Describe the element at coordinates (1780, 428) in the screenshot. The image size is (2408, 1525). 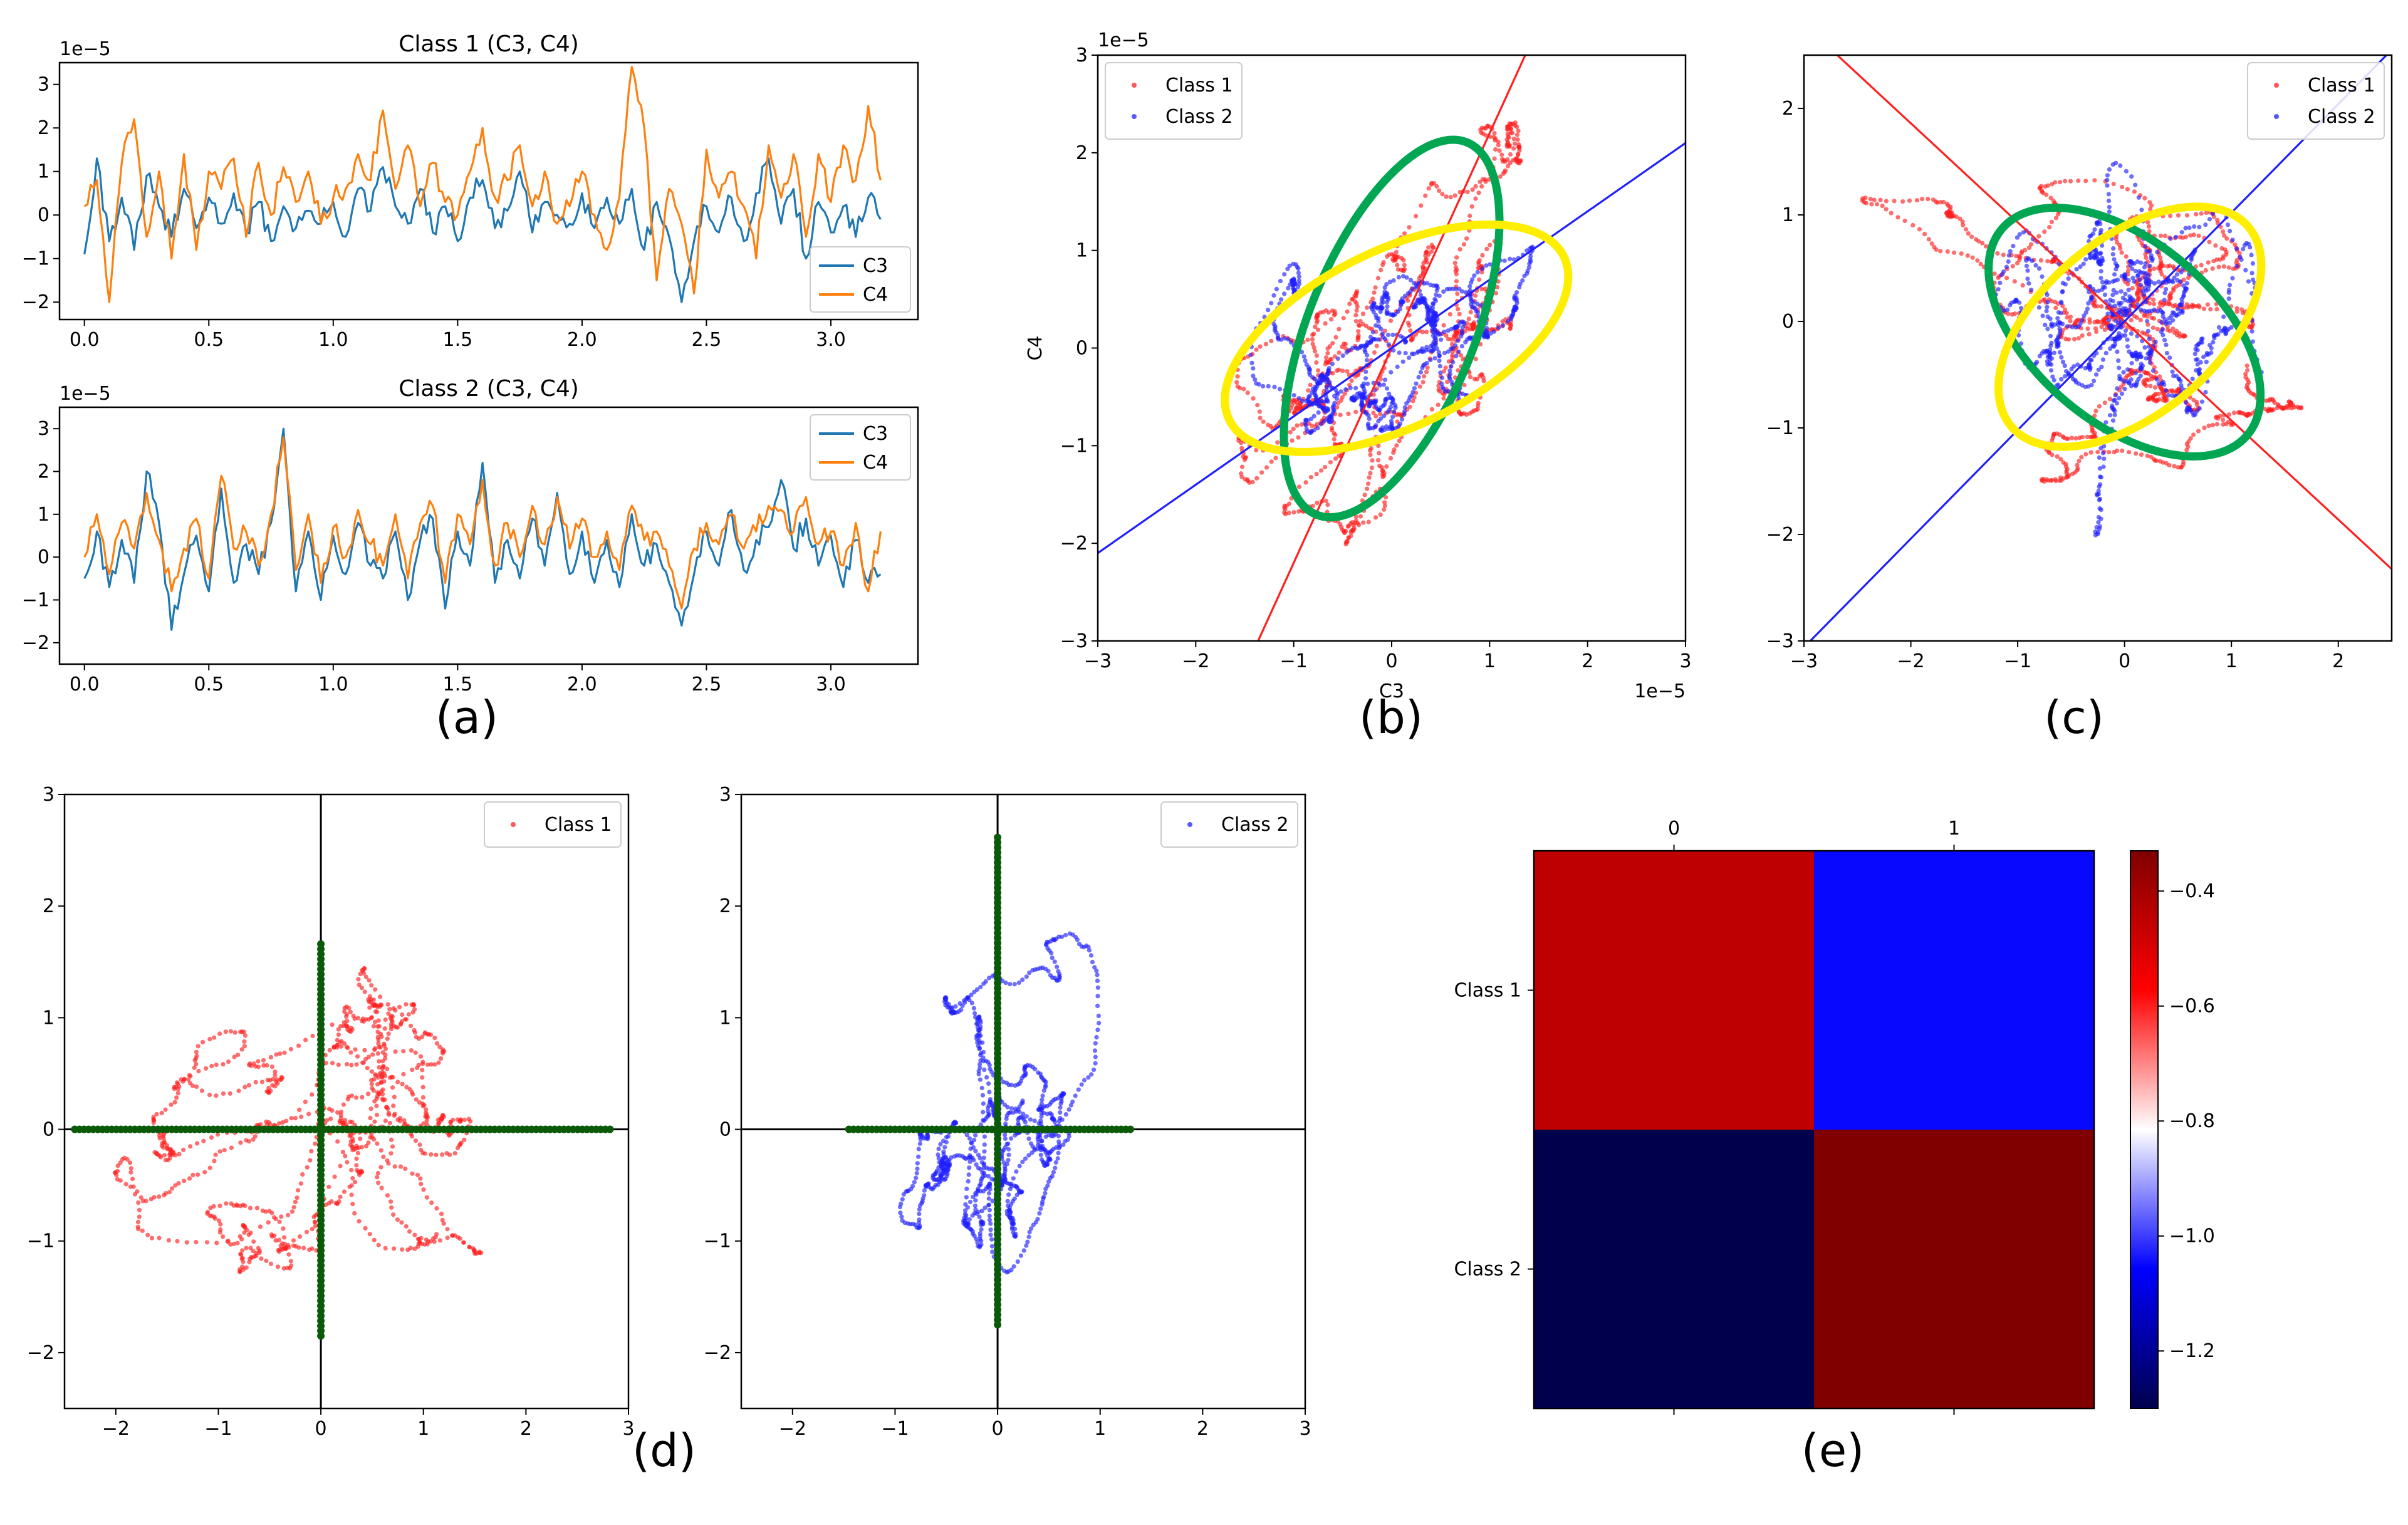
I see `y-tick-label: −1` at that location.